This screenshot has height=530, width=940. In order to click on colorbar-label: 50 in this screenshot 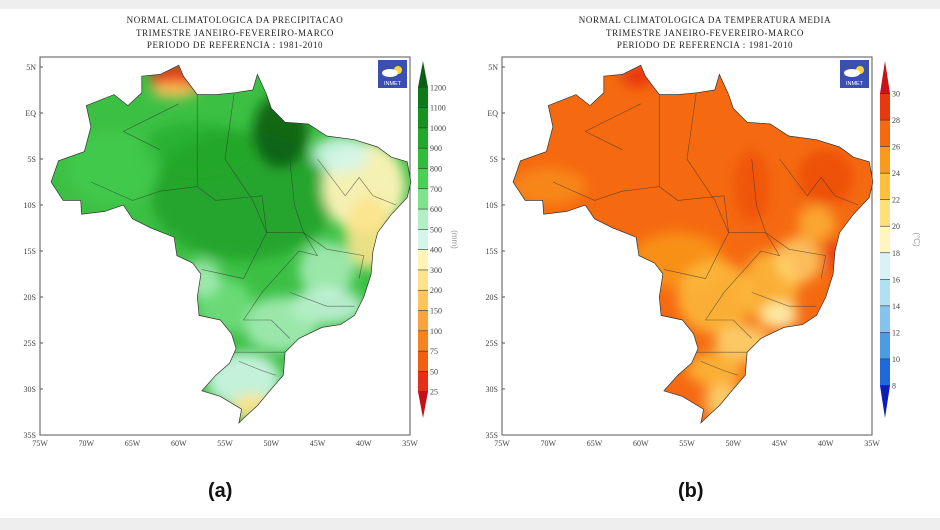, I will do `click(434, 371)`.